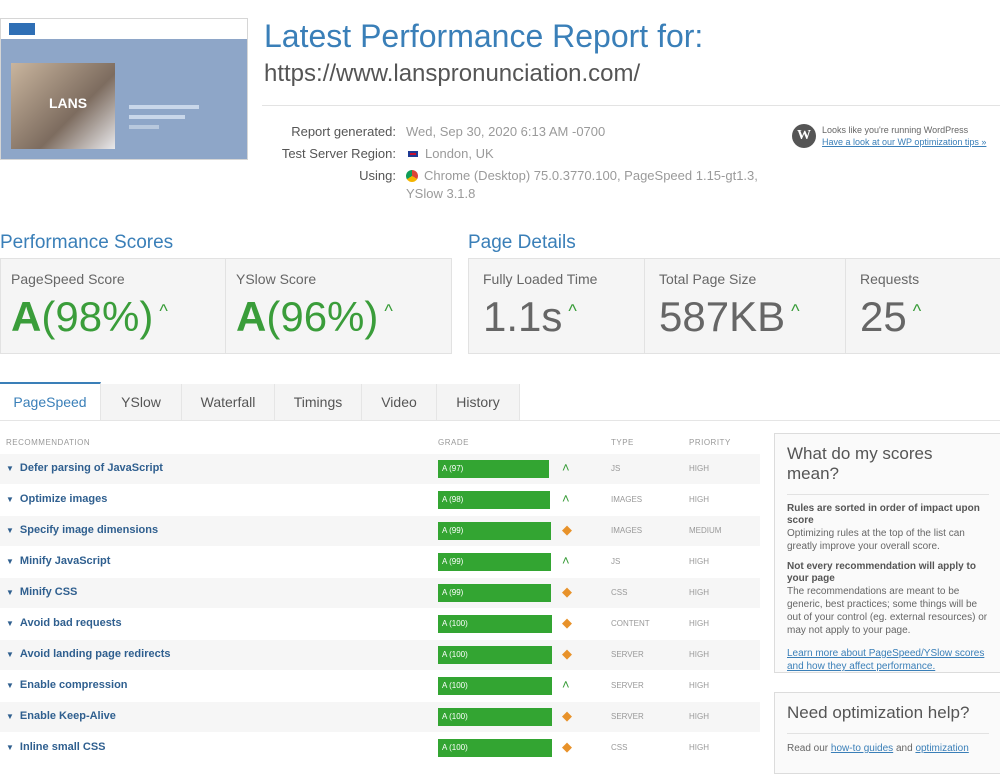 This screenshot has width=1000, height=774. I want to click on recommendation-name: ▼ Specify image dimensions, so click(82, 530).